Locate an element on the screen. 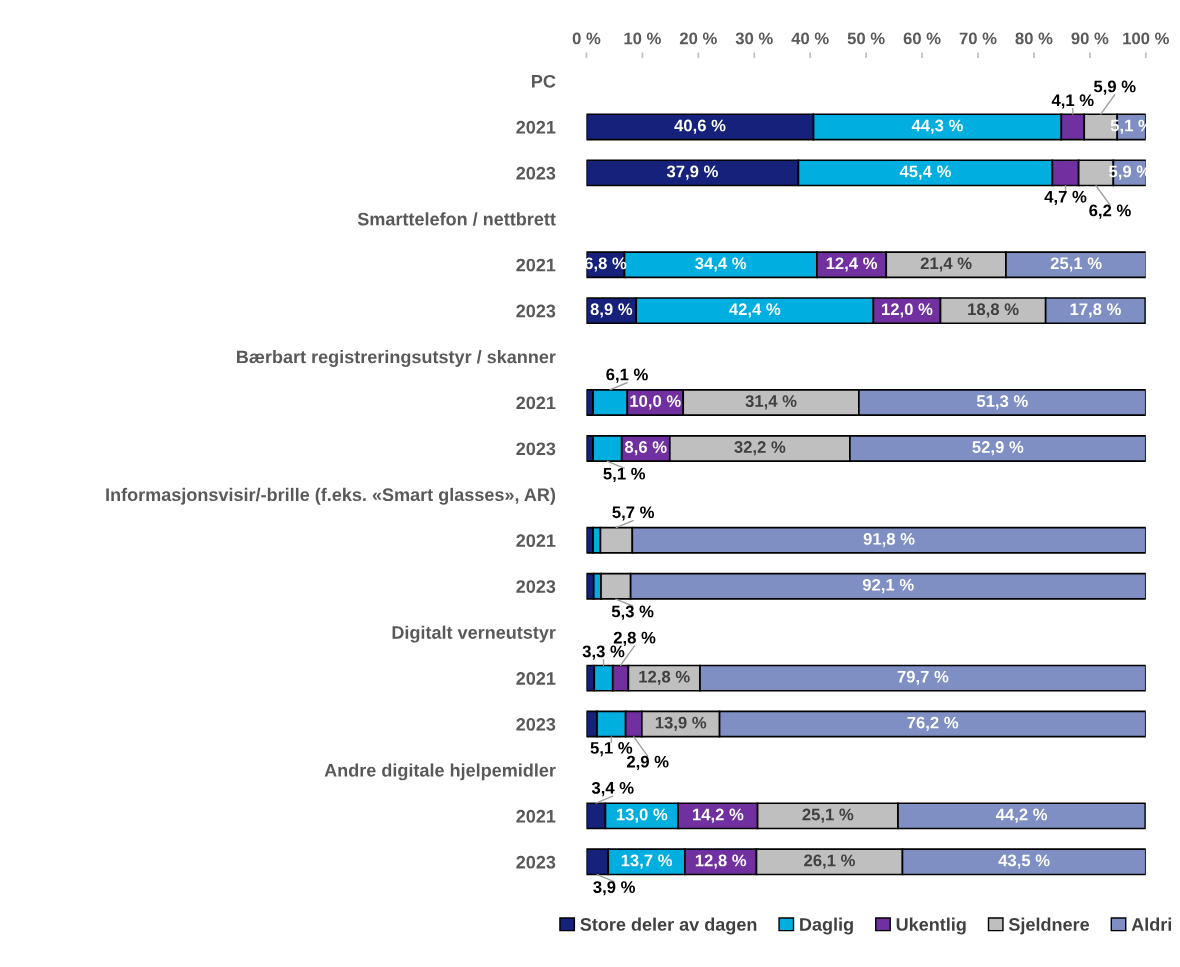 The height and width of the screenshot is (967, 1180). data-label: 45,4 % is located at coordinates (925, 172).